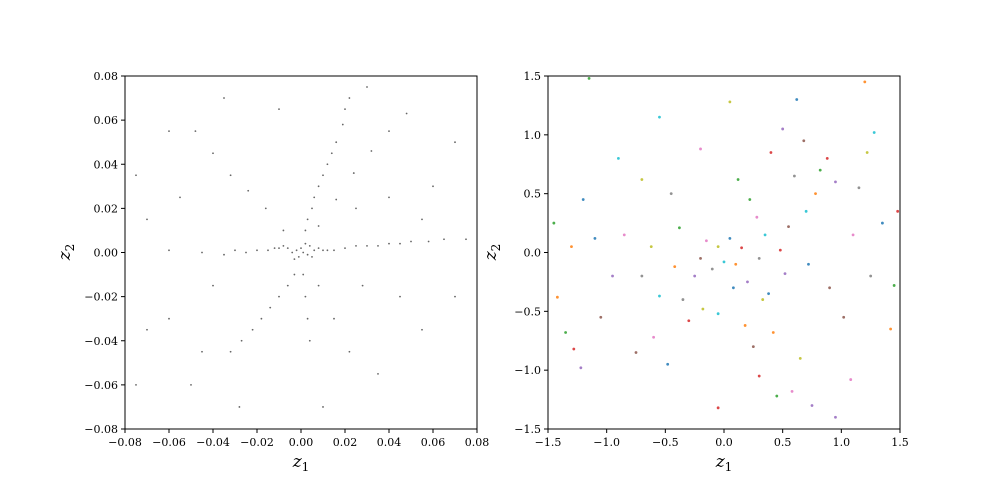  I want to click on y-tick-label: 0.5, so click(533, 194).